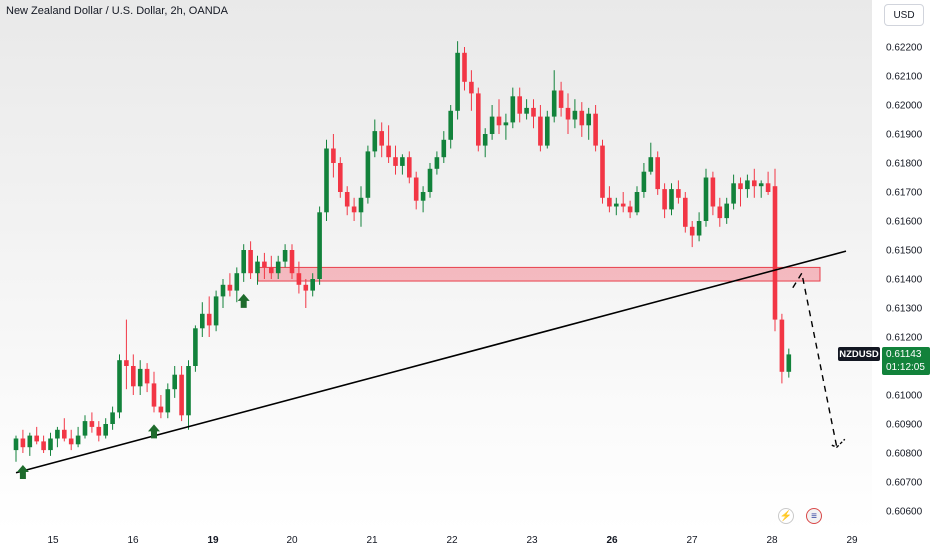 The image size is (932, 550). What do you see at coordinates (902, 275) in the screenshot?
I see `price-axis-background` at bounding box center [902, 275].